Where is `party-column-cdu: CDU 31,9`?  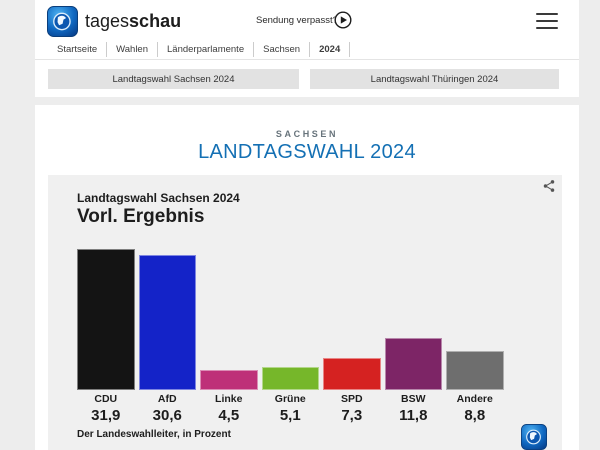
party-column-cdu: CDU 31,9 is located at coordinates (106, 337).